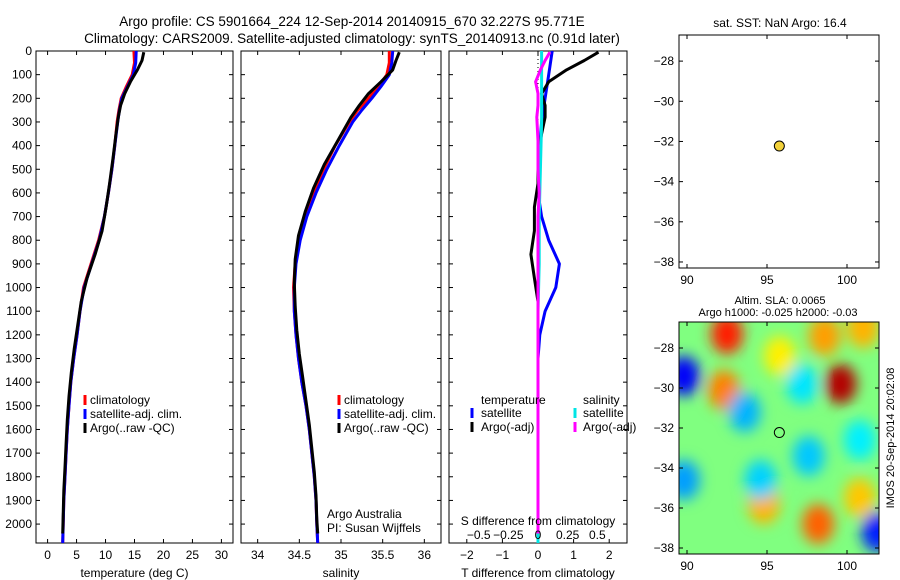 The width and height of the screenshot is (900, 580). I want to click on secondary-axis-label: S difference from climatology, so click(538, 521).